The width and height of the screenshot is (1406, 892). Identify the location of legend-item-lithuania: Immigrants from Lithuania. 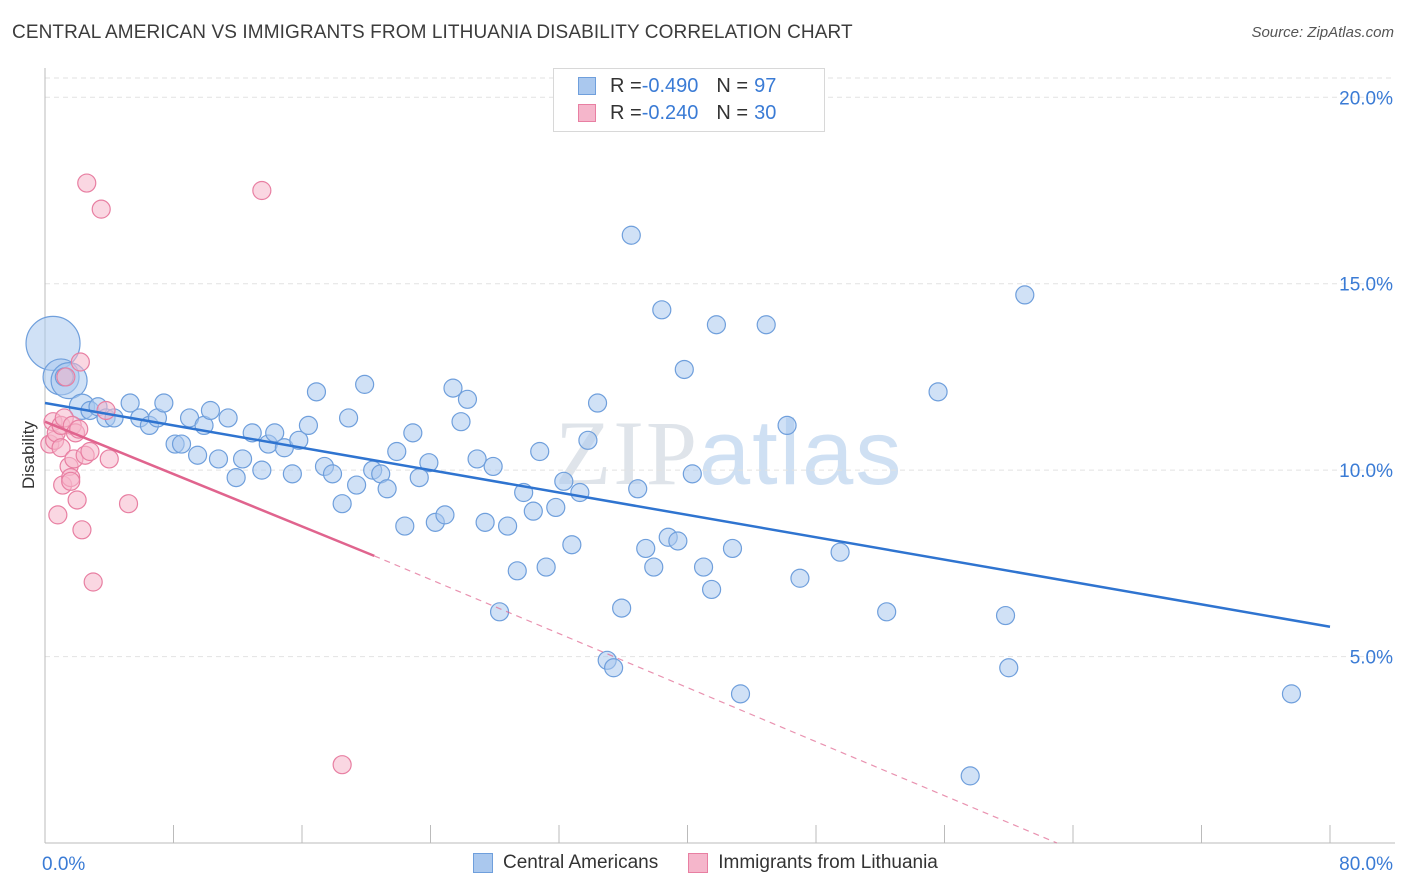
(813, 863).